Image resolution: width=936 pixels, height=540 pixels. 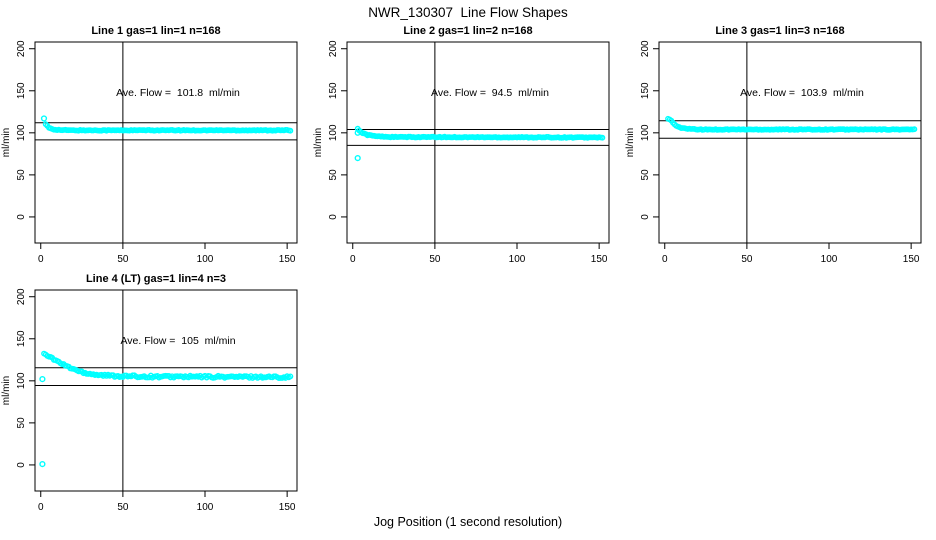 I want to click on panel-title-line-2: Line 2 gas=1 lin=2 n=168, so click(x=468, y=31).